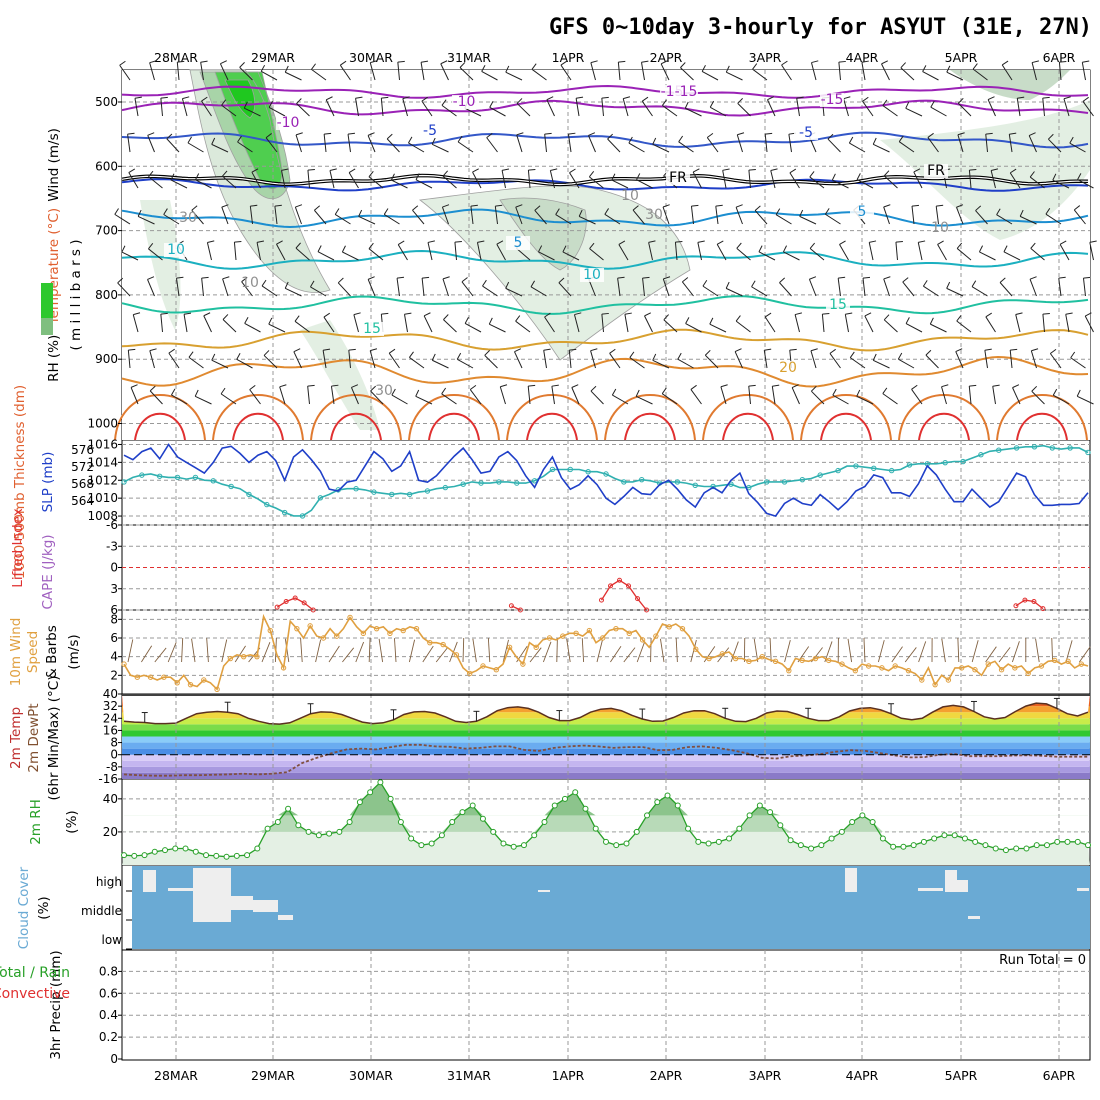 This screenshot has width=1100, height=1100. I want to click on cloud-ticks: high middle low, so click(106, 912).